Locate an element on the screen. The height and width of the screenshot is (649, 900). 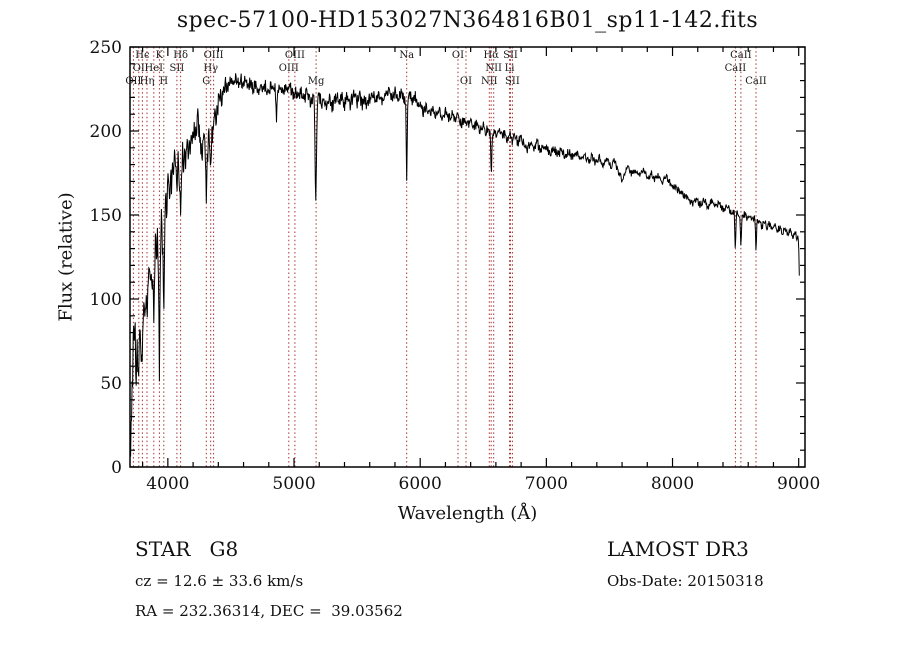
spectral-line-label: Hγ is located at coordinates (210, 68).